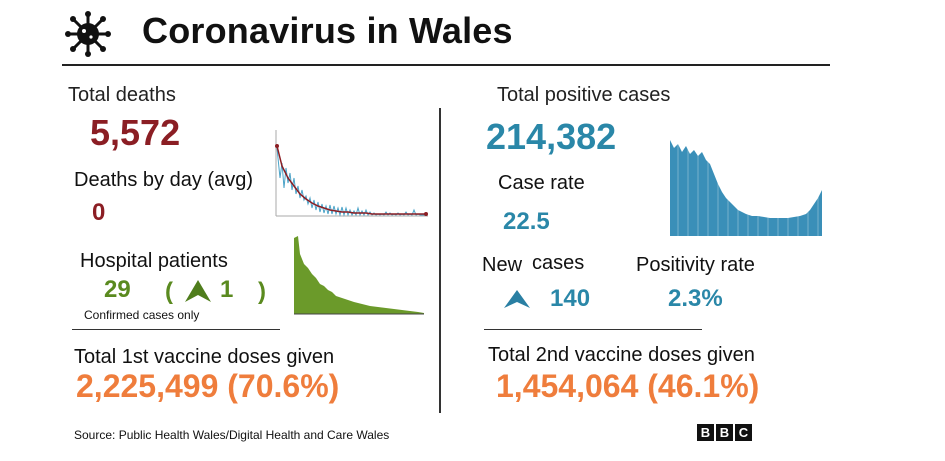 The width and height of the screenshot is (945, 461). Describe the element at coordinates (135, 132) in the screenshot. I see `total-deaths-value: 5,572` at that location.